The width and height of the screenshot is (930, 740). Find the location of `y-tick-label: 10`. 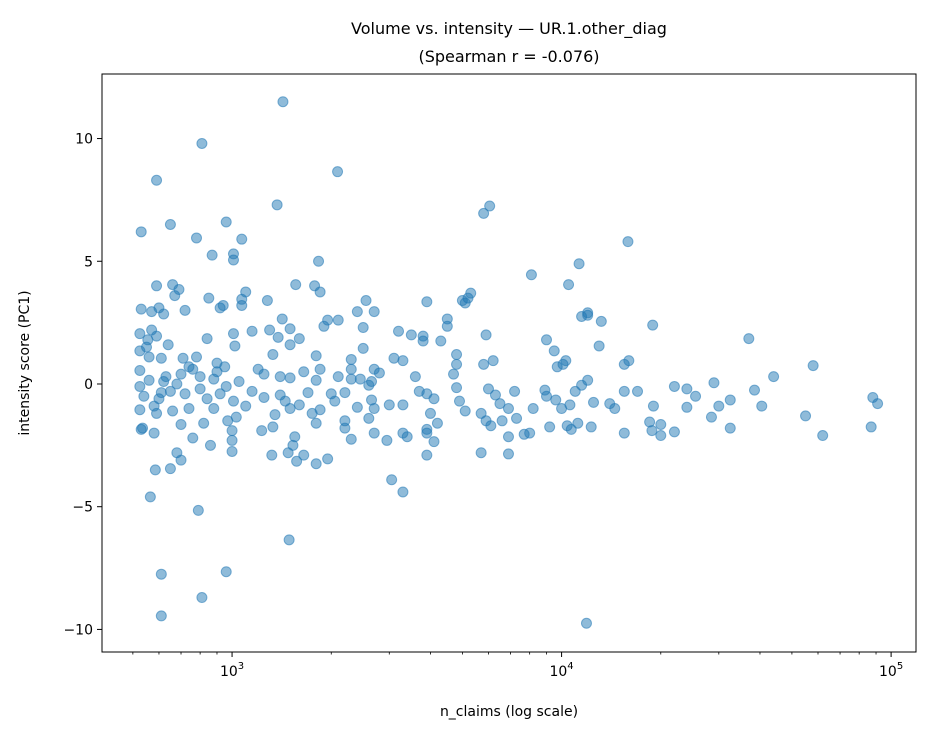

y-tick-label: 10 is located at coordinates (84, 140).